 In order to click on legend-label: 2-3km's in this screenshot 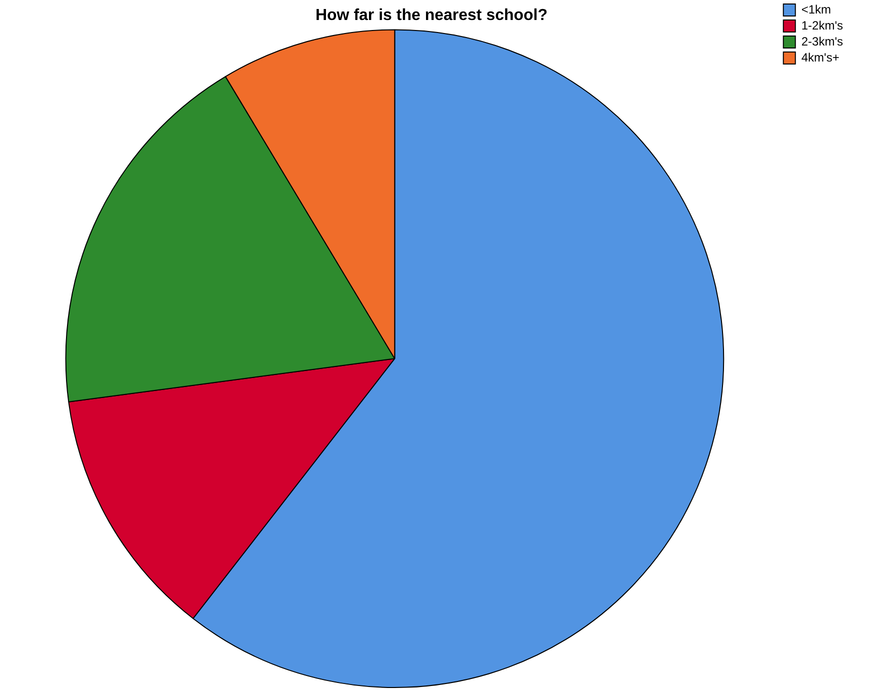, I will do `click(822, 41)`.